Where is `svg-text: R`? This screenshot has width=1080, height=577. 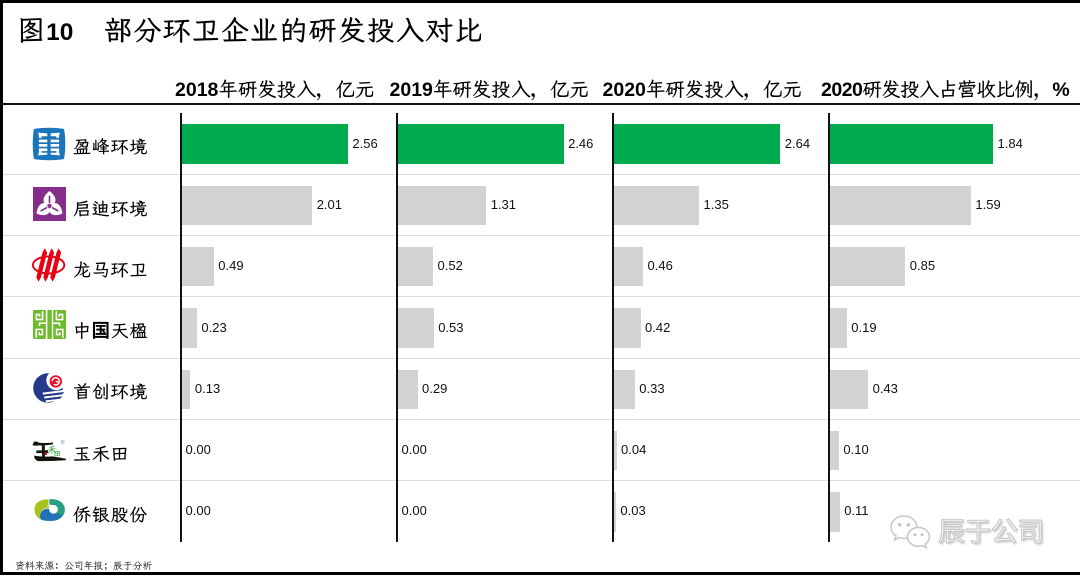 svg-text: R is located at coordinates (63, 442).